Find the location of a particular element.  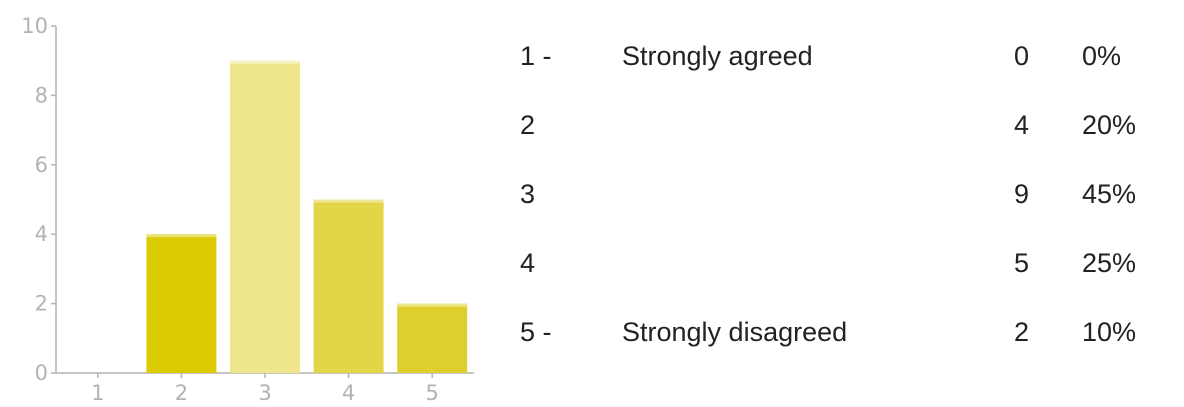

x-tick-label: 2 is located at coordinates (181, 393).